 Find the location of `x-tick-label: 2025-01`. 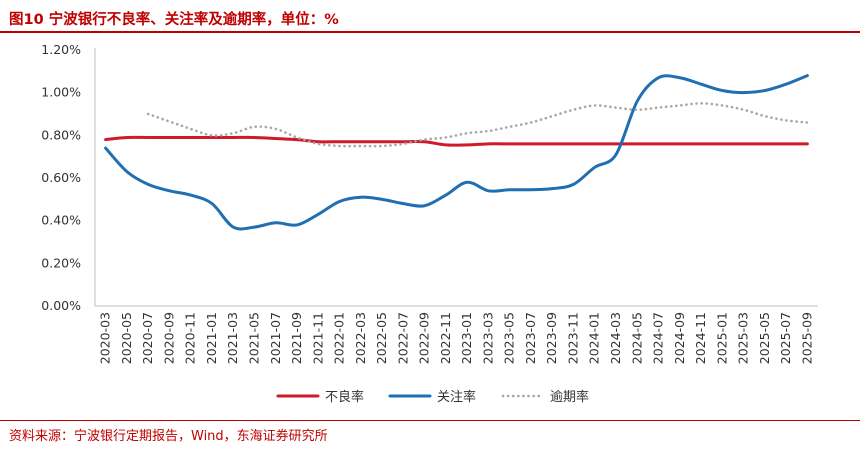

x-tick-label: 2025-01 is located at coordinates (721, 338).